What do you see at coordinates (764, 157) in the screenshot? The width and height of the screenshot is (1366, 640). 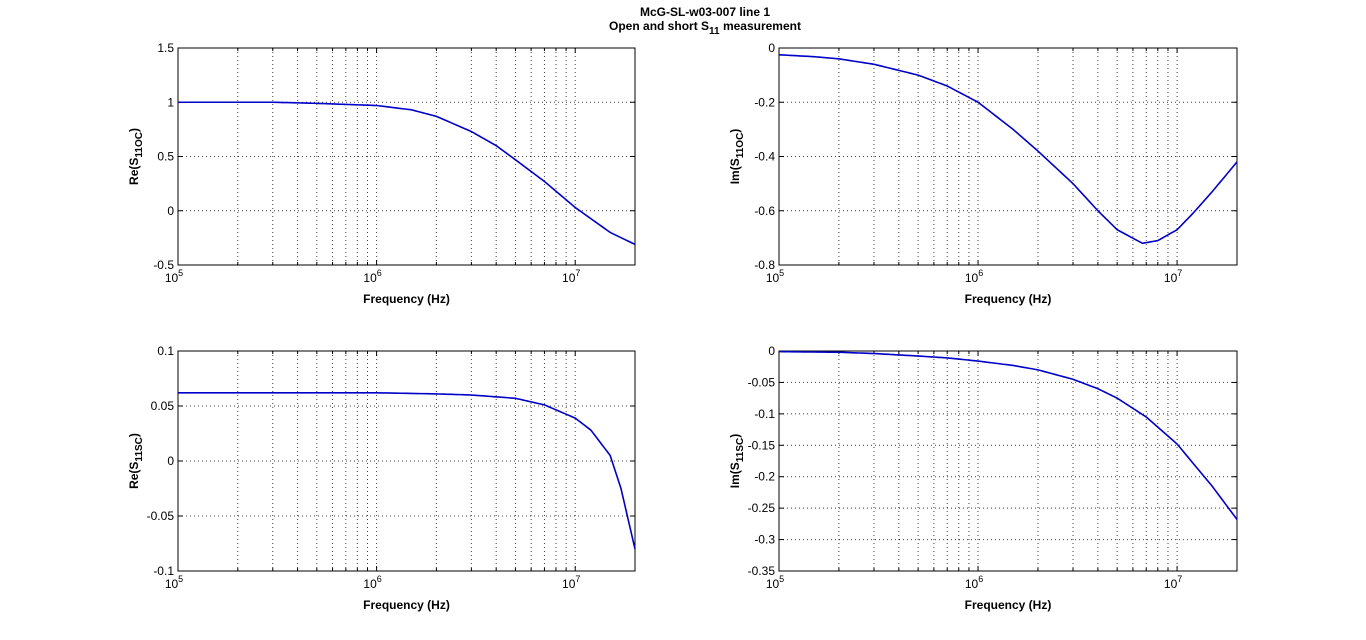 I see `y-tick-label: -0.4` at bounding box center [764, 157].